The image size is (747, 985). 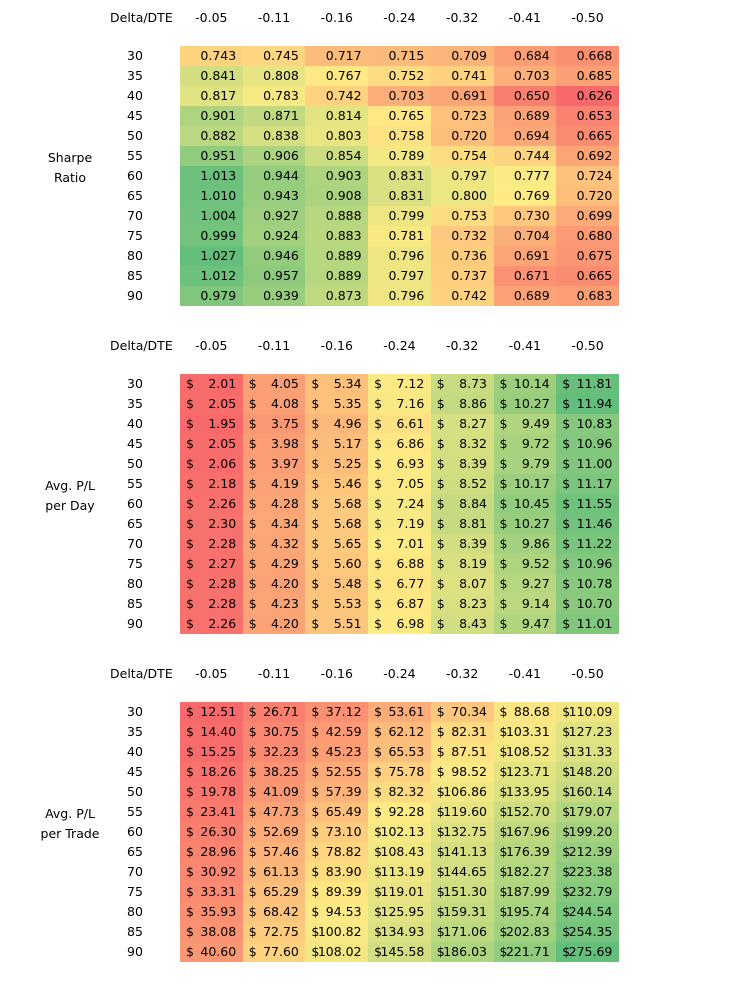 I want to click on cell-value: 0.841, so click(x=218, y=75).